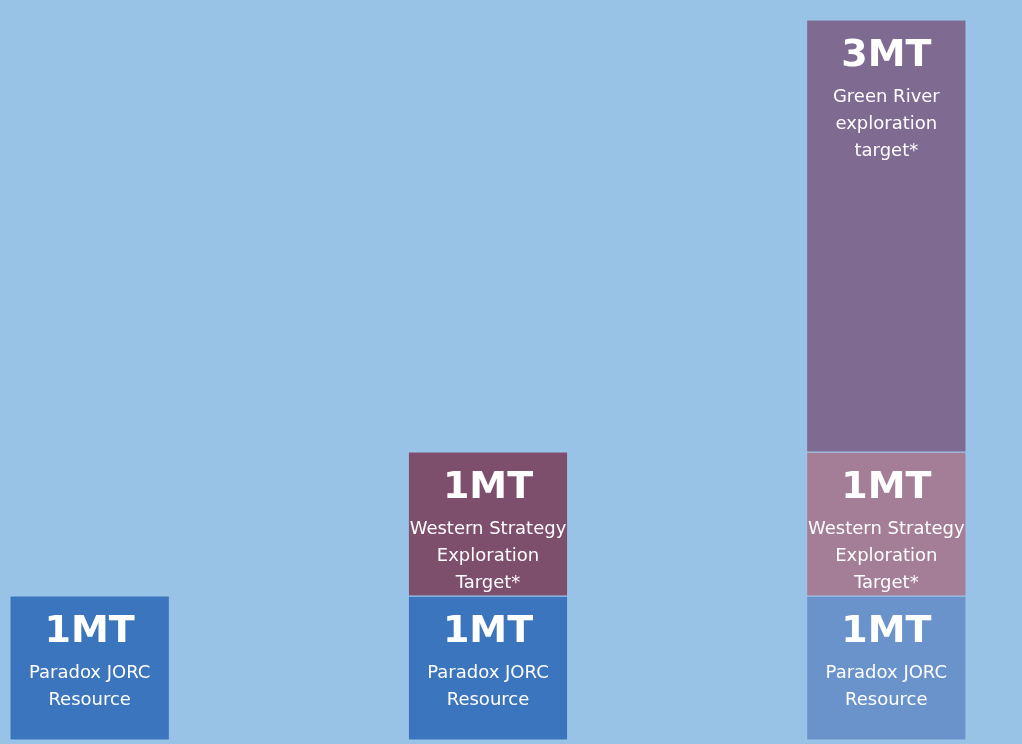 This screenshot has width=1022, height=744. Describe the element at coordinates (488, 554) in the screenshot. I see `series-label: Western Strategy Exploration Target*` at that location.